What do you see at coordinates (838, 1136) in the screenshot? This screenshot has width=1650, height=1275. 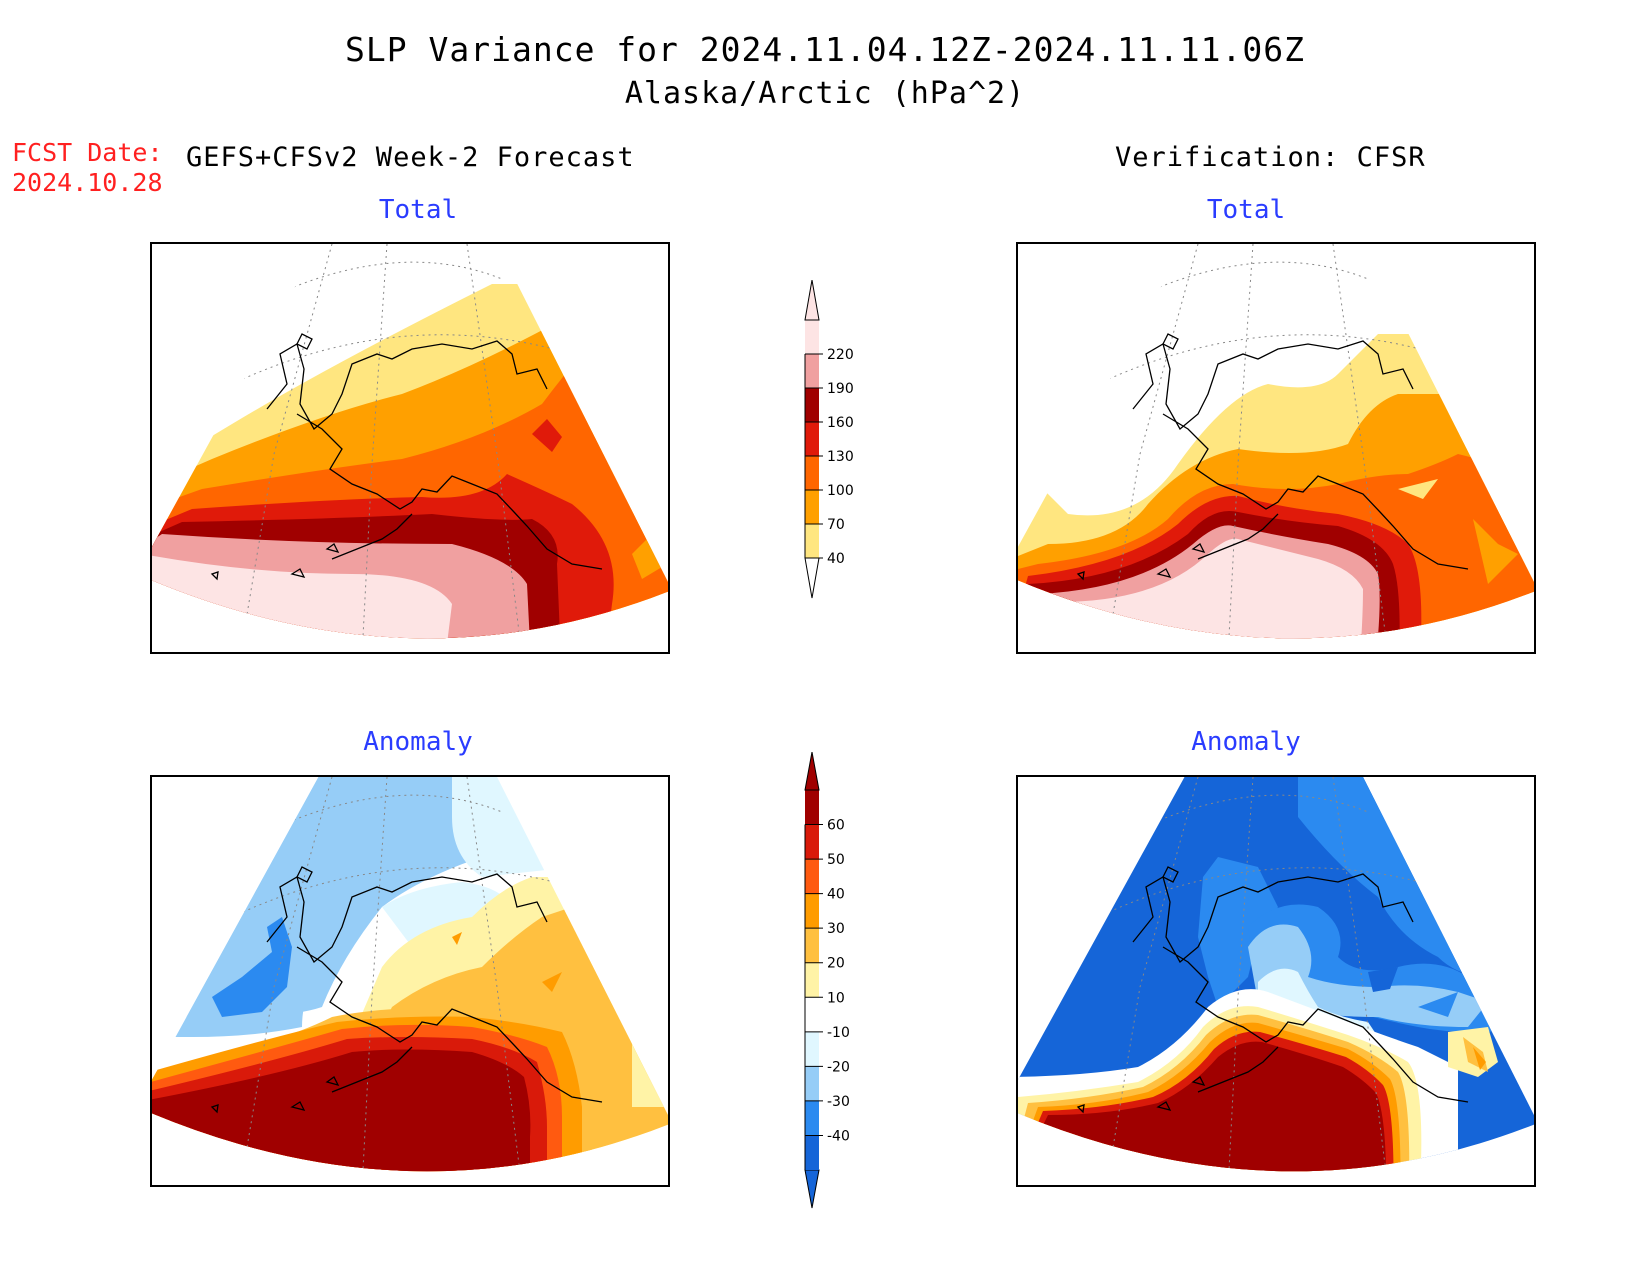 I see `colorbar-tick-label: -40` at bounding box center [838, 1136].